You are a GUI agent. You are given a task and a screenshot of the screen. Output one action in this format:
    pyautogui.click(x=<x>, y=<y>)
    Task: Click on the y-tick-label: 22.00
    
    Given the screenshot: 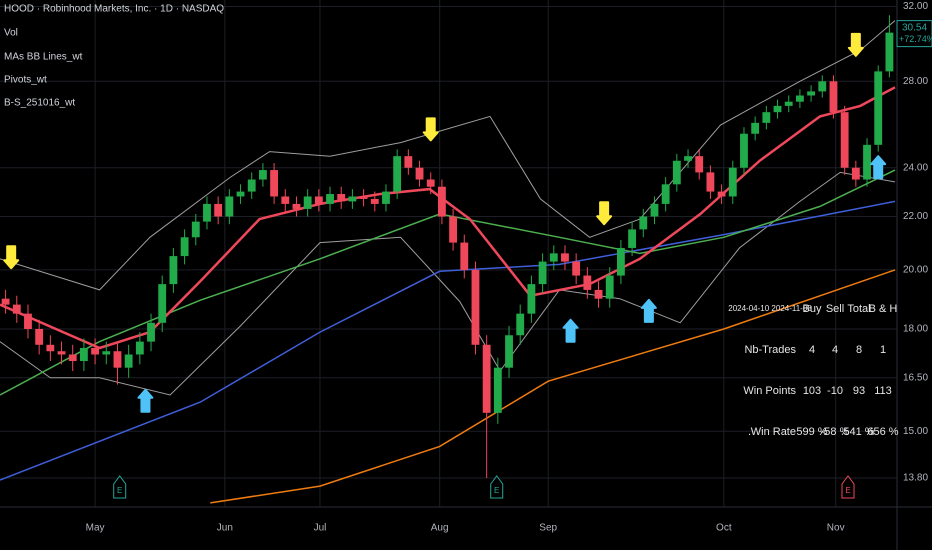 What is the action you would take?
    pyautogui.click(x=915, y=216)
    